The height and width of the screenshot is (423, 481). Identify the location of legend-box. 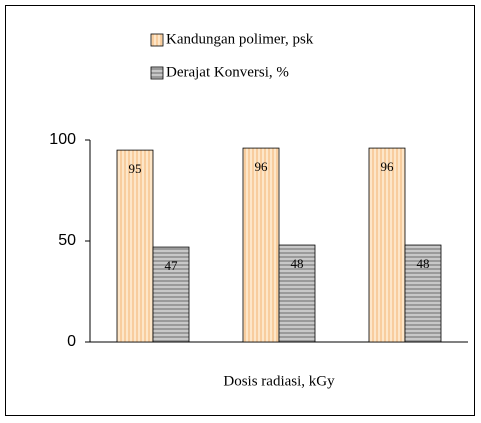
(242, 55).